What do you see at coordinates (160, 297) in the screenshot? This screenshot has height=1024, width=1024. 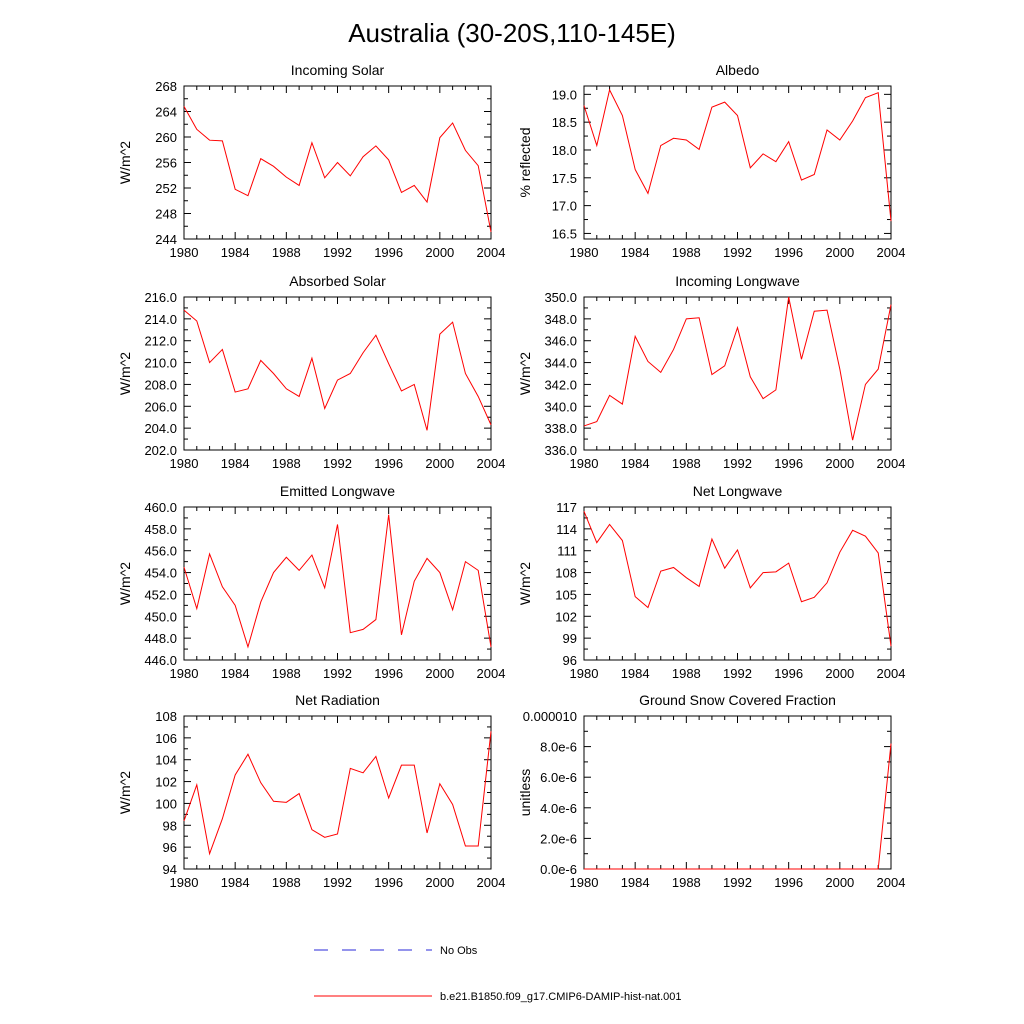 I see `y-tick-label: 216.0` at bounding box center [160, 297].